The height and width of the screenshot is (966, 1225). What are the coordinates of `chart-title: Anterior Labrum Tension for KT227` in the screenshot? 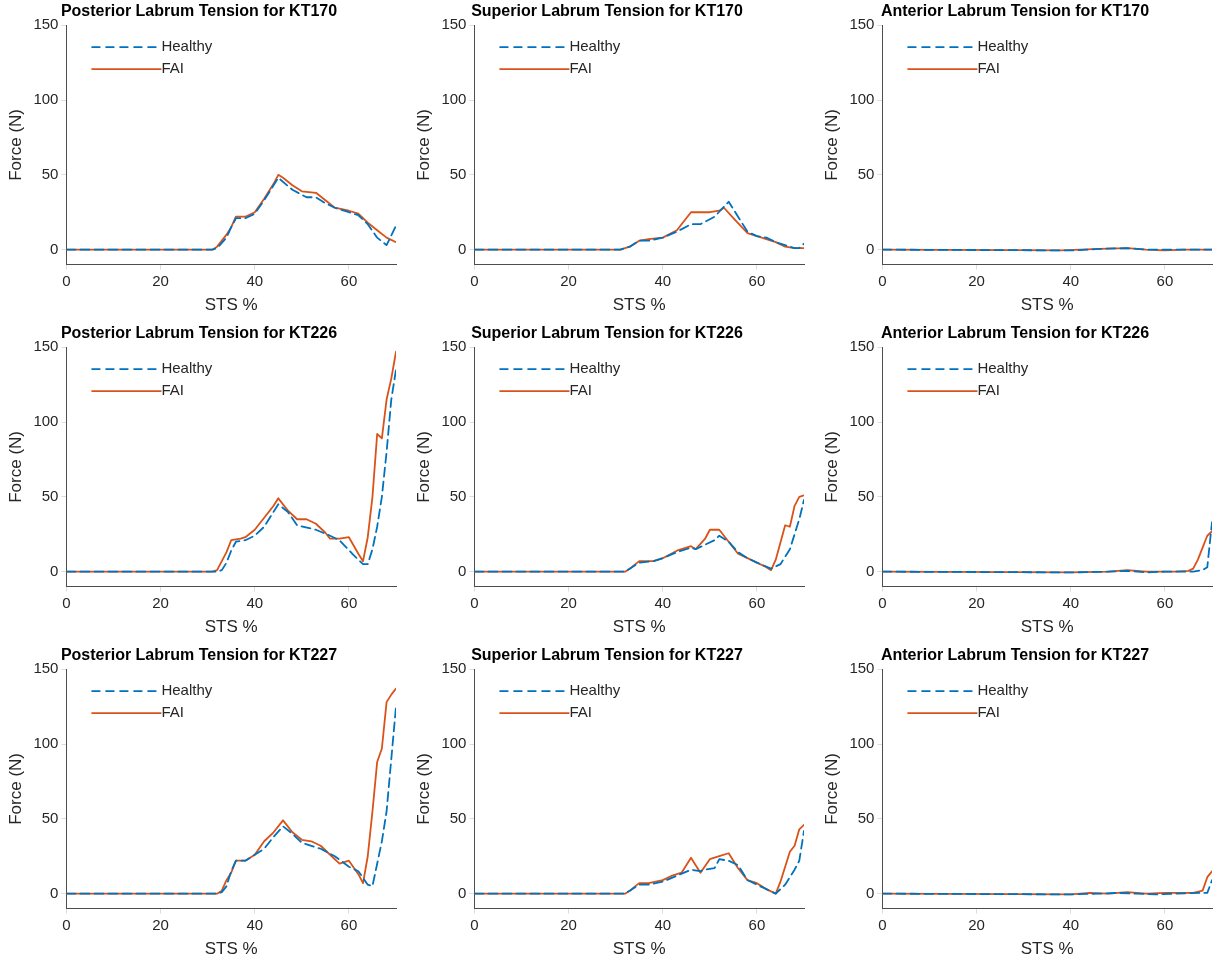 It's located at (1015, 655).